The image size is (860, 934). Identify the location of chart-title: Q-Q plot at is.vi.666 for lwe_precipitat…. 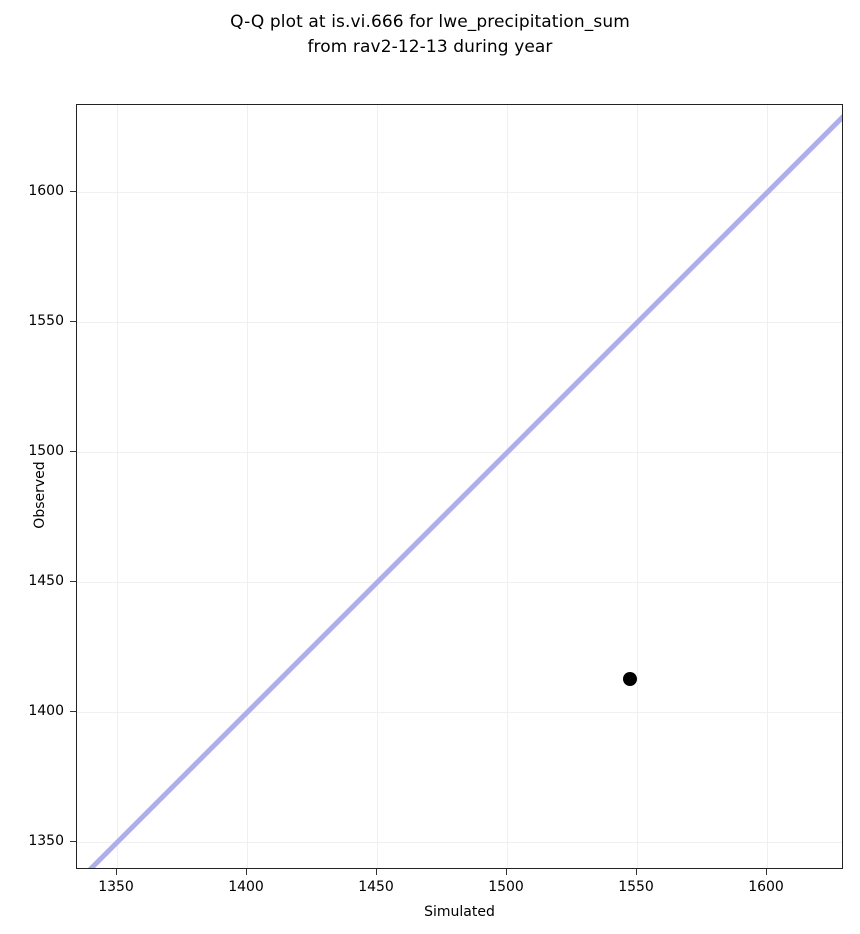
(430, 34).